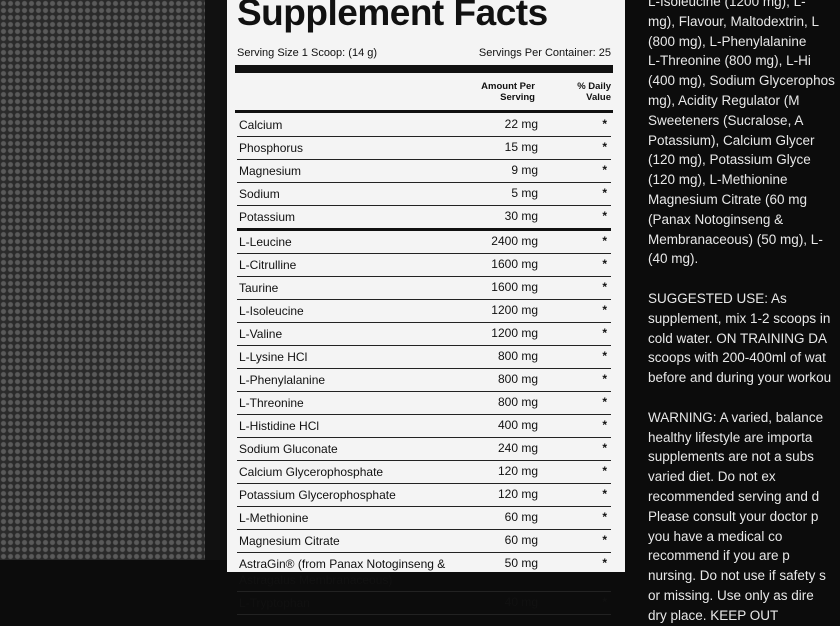 The image size is (840, 626). What do you see at coordinates (712, 477) in the screenshot?
I see `side-text-line: varied diet. Do not ex` at bounding box center [712, 477].